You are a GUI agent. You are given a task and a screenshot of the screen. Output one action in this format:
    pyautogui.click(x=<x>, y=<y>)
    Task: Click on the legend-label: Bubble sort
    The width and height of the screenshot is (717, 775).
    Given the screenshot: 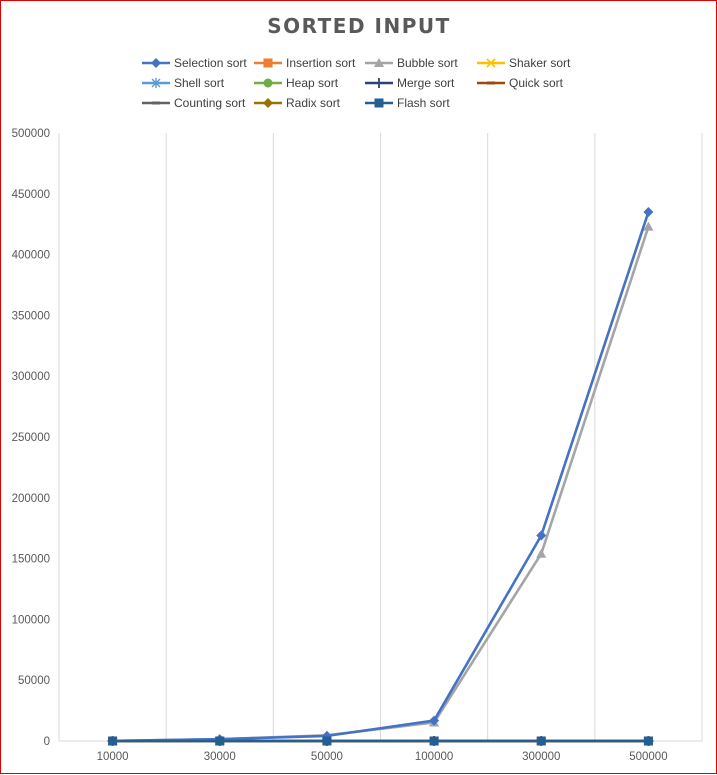 What is the action you would take?
    pyautogui.click(x=427, y=63)
    